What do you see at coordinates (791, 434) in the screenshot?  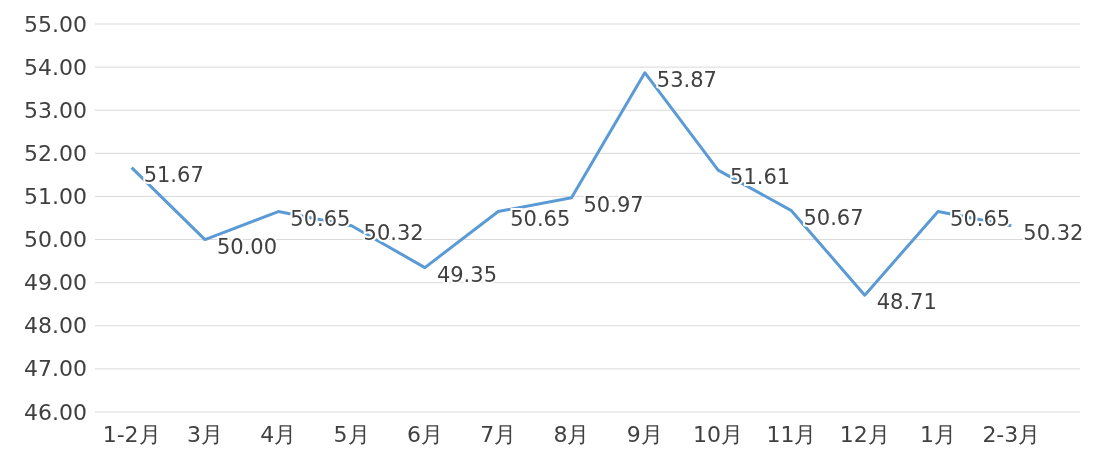 I see `x-tick-label: 11月` at bounding box center [791, 434].